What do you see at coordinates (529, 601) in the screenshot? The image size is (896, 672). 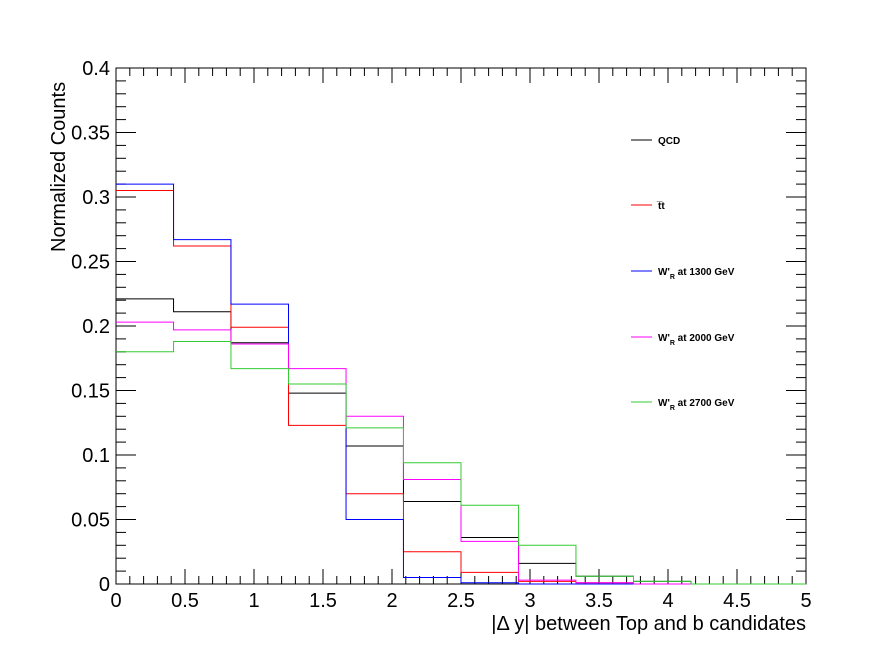 I see `x-tick-label: 3` at bounding box center [529, 601].